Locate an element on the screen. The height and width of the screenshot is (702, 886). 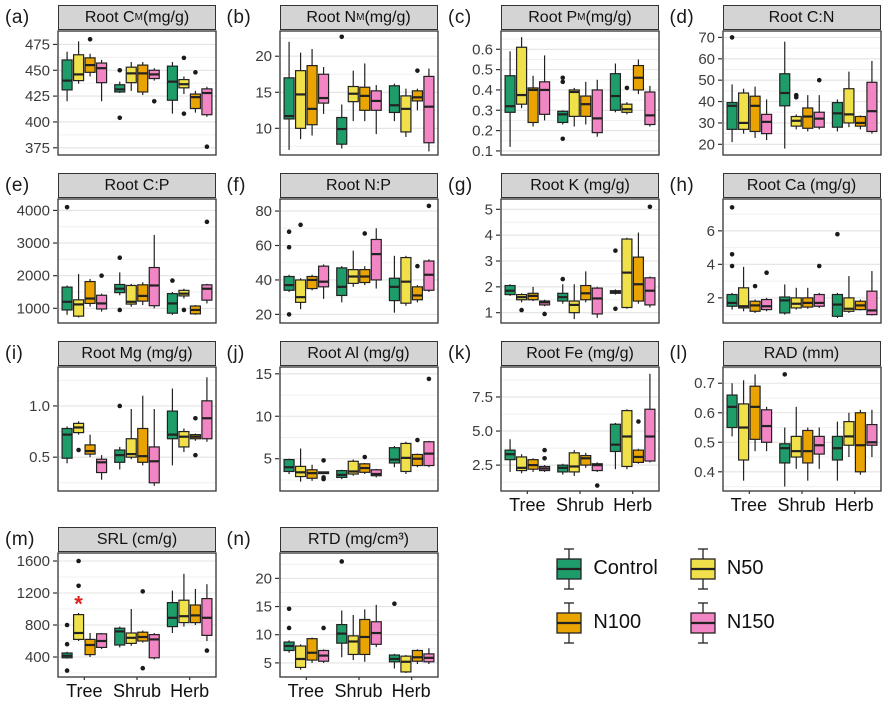
y-tick-label: 2 is located at coordinates (489, 287).